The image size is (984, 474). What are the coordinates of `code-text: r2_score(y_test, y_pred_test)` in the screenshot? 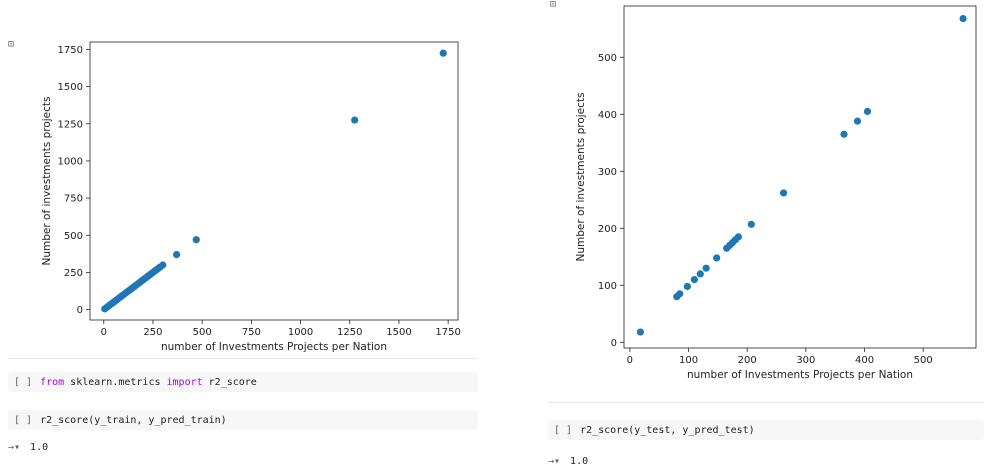 It's located at (667, 430).